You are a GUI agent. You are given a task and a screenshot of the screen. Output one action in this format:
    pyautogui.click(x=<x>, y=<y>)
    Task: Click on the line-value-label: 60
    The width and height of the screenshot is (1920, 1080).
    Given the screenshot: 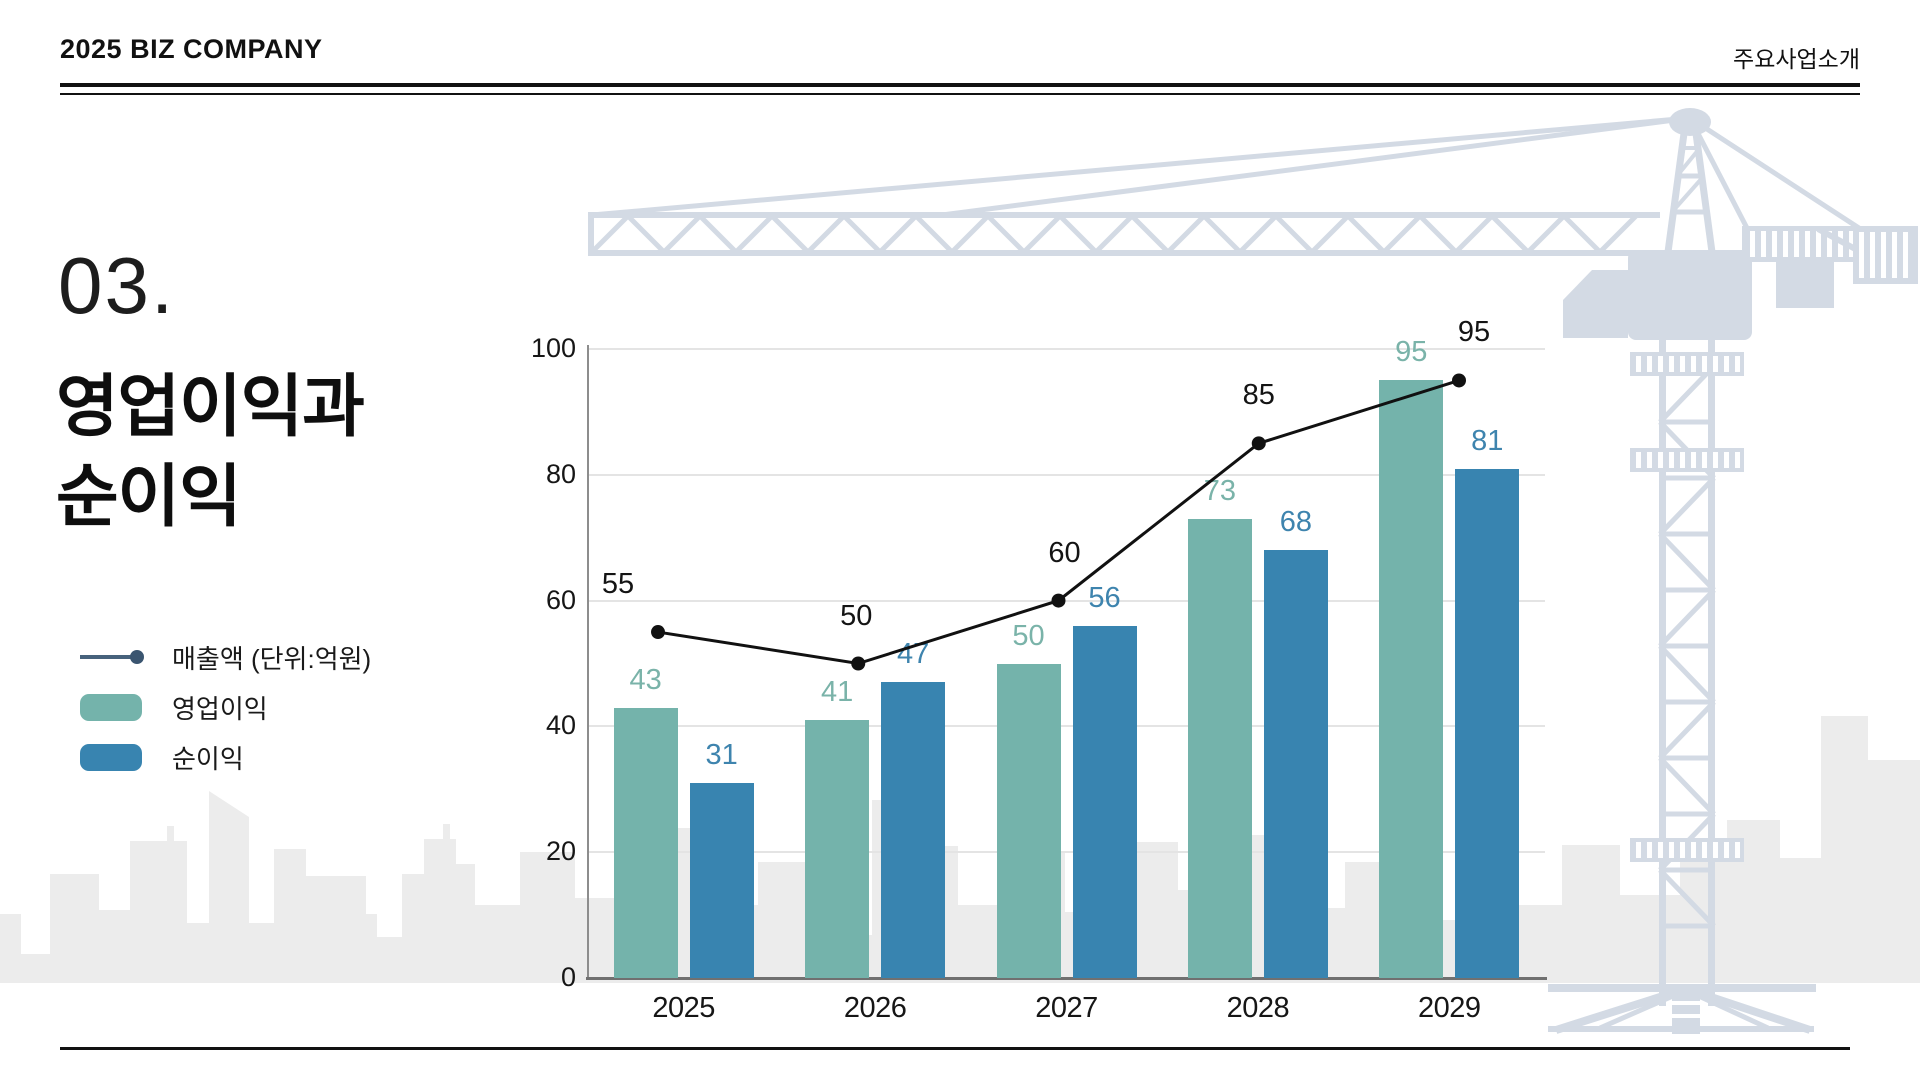 What is the action you would take?
    pyautogui.click(x=1064, y=552)
    